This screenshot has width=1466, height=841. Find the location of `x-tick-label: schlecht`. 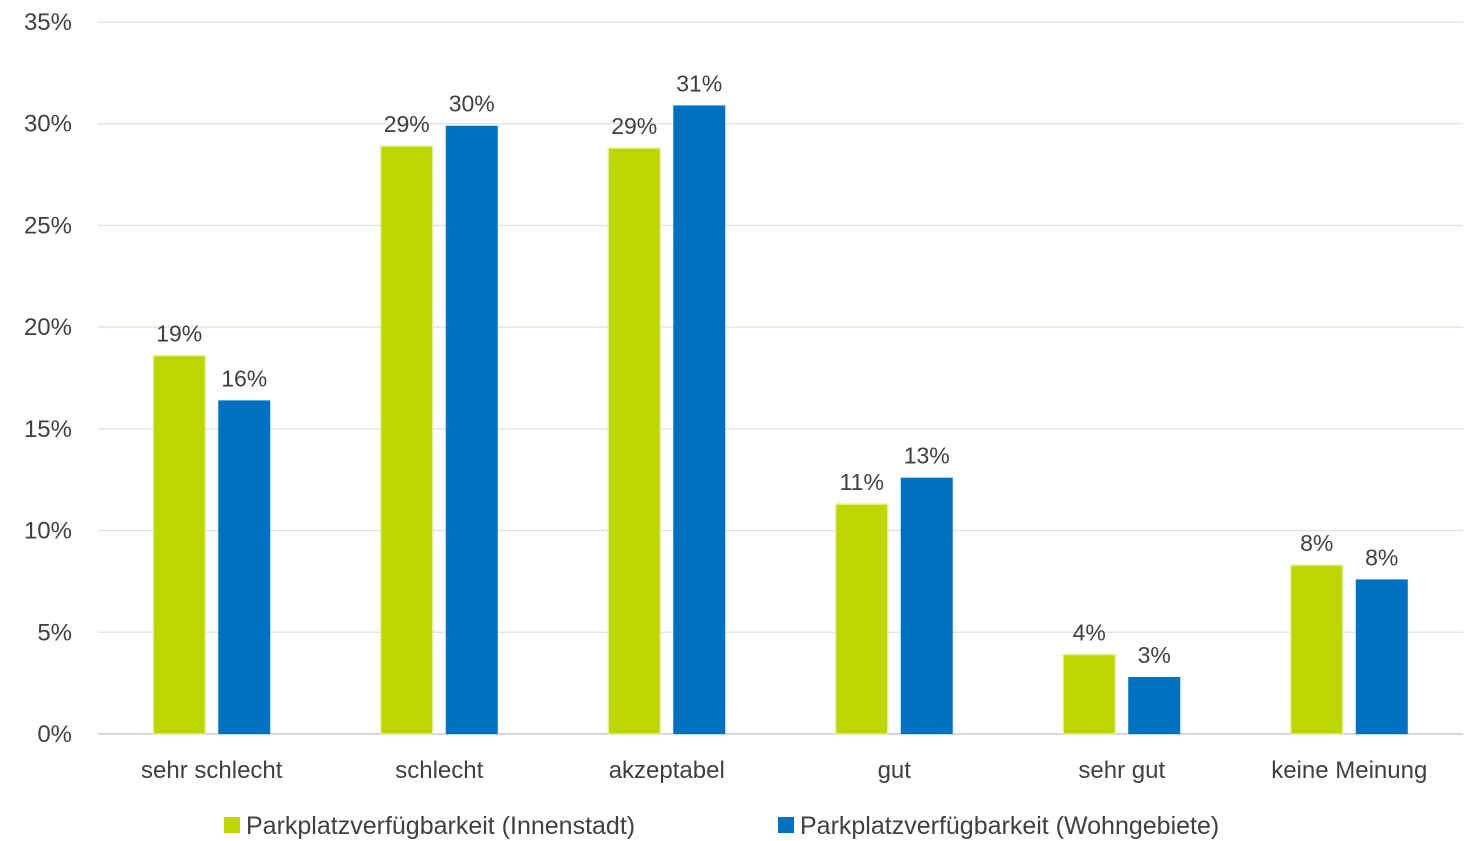

x-tick-label: schlecht is located at coordinates (439, 770).